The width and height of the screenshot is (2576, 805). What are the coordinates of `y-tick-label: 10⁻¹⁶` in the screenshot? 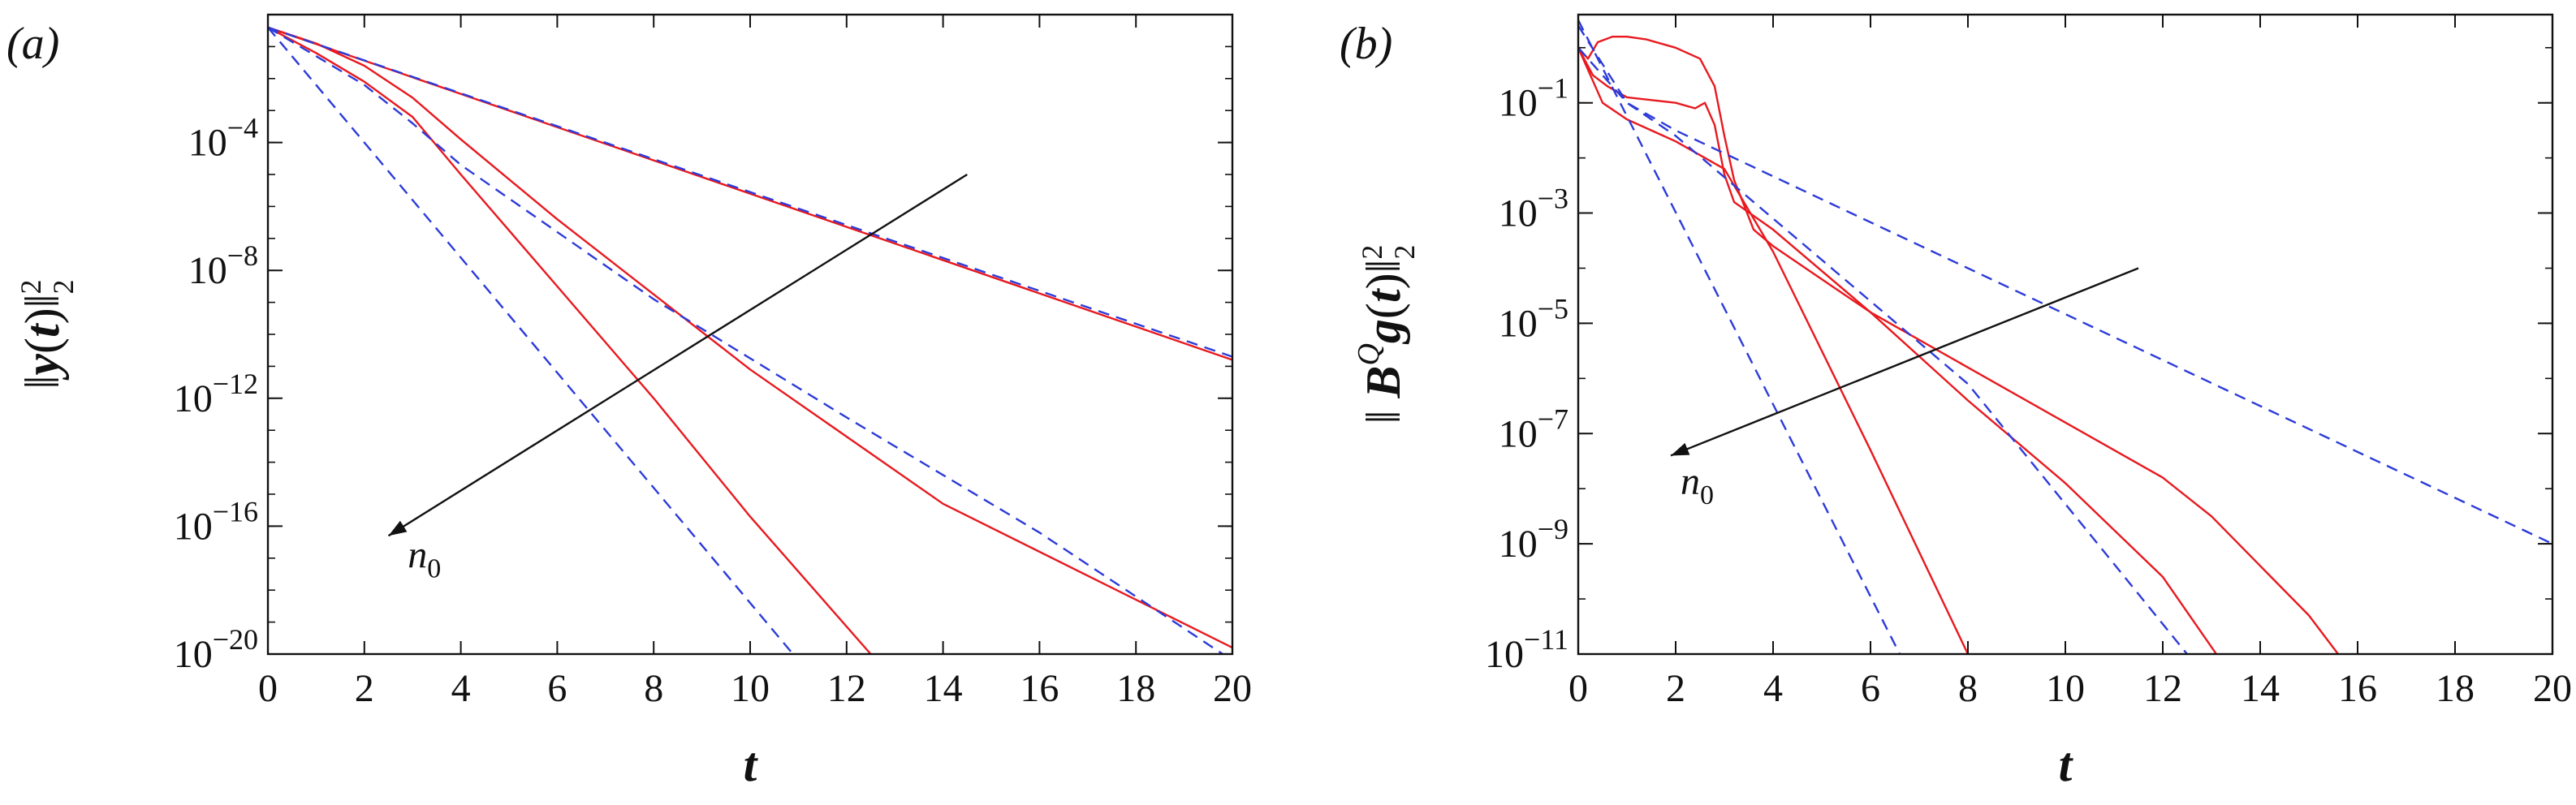 It's located at (216, 521).